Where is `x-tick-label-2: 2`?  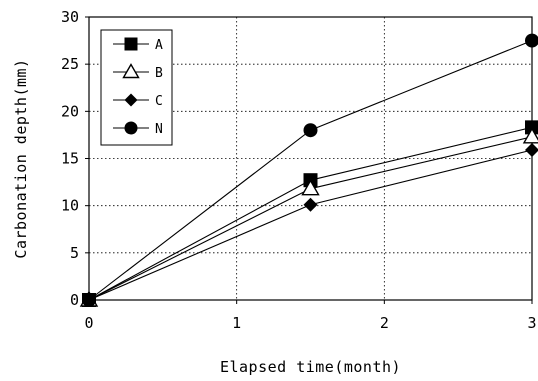
x-tick-label-2: 2 is located at coordinates (384, 323).